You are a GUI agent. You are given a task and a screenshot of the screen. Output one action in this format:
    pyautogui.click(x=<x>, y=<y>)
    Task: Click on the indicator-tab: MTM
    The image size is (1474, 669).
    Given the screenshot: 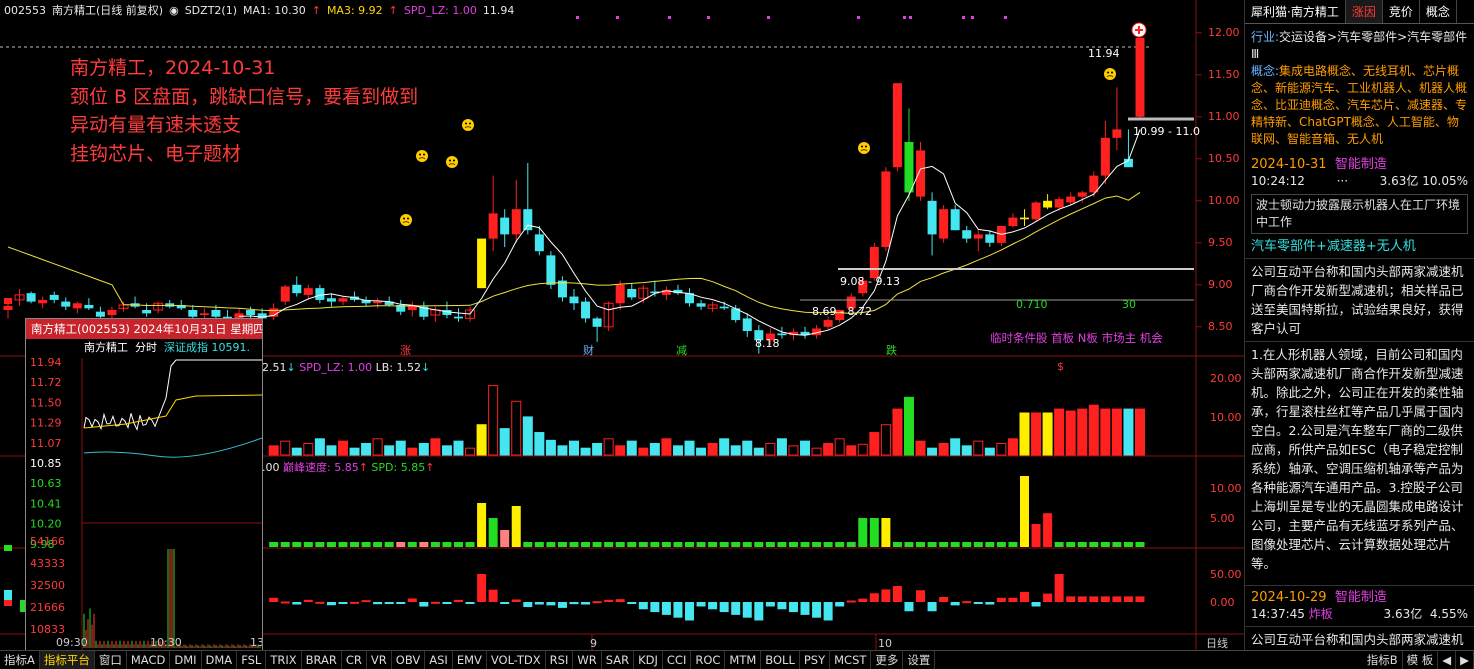 What is the action you would take?
    pyautogui.click(x=743, y=660)
    